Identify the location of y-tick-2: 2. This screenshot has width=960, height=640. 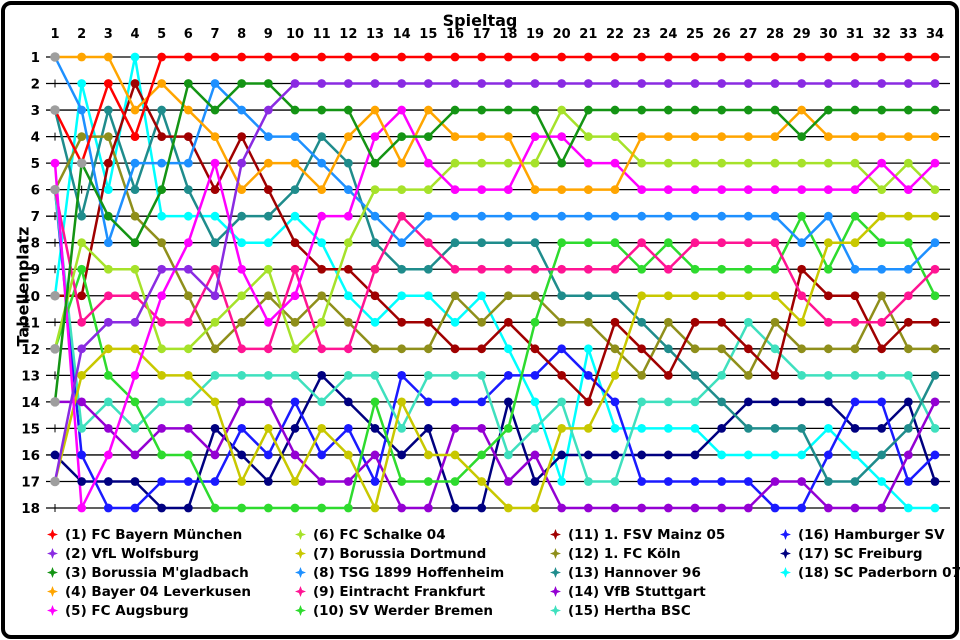
(35, 85).